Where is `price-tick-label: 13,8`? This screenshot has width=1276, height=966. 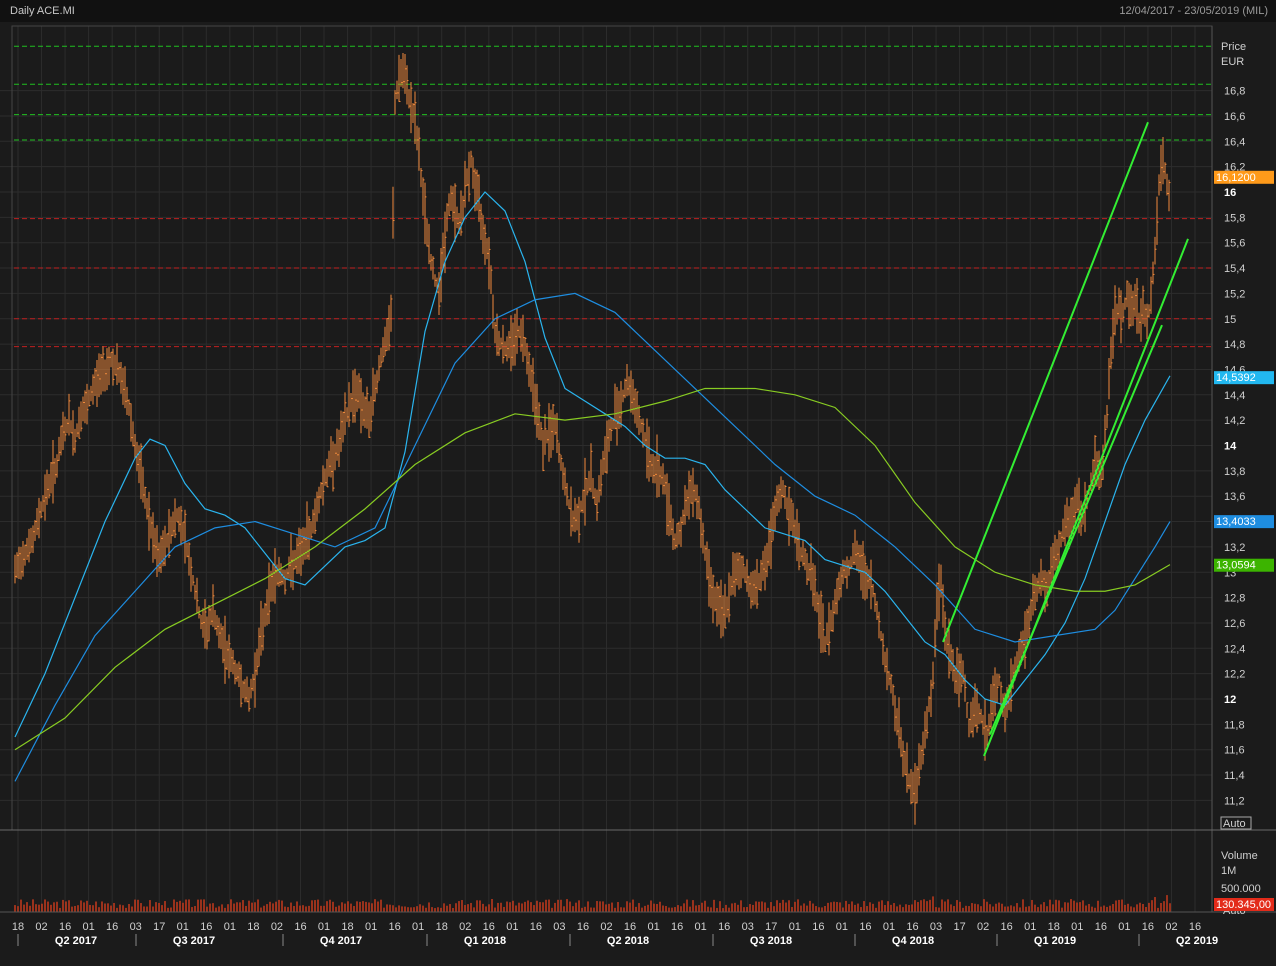
price-tick-label: 13,8 is located at coordinates (1234, 472).